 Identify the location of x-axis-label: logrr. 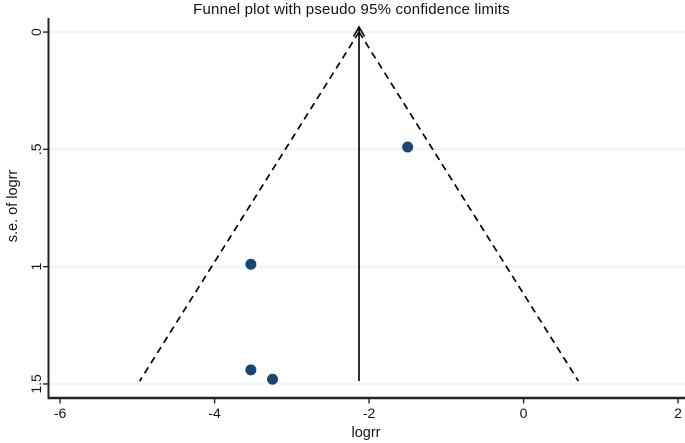
(365, 433).